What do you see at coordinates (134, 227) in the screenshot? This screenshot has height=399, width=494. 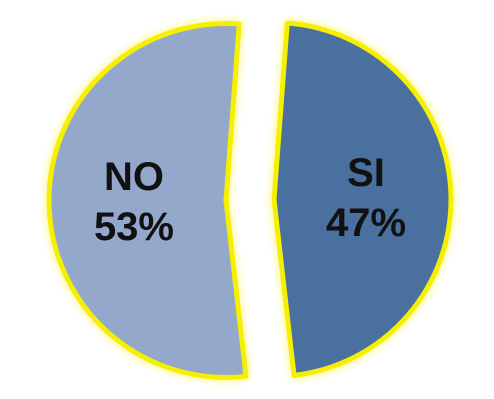 I see `slice-percent-no: 53%` at bounding box center [134, 227].